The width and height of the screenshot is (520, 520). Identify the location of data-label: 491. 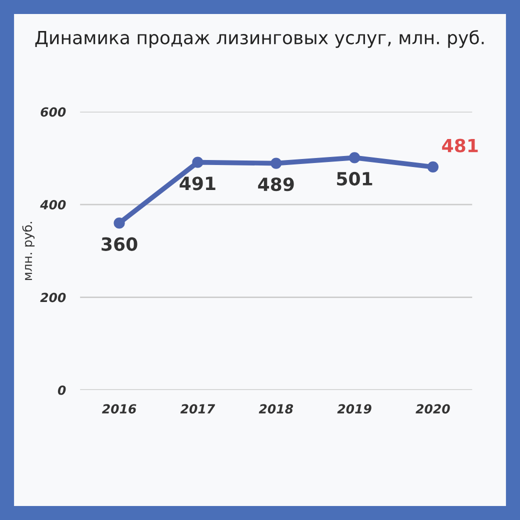
(198, 183).